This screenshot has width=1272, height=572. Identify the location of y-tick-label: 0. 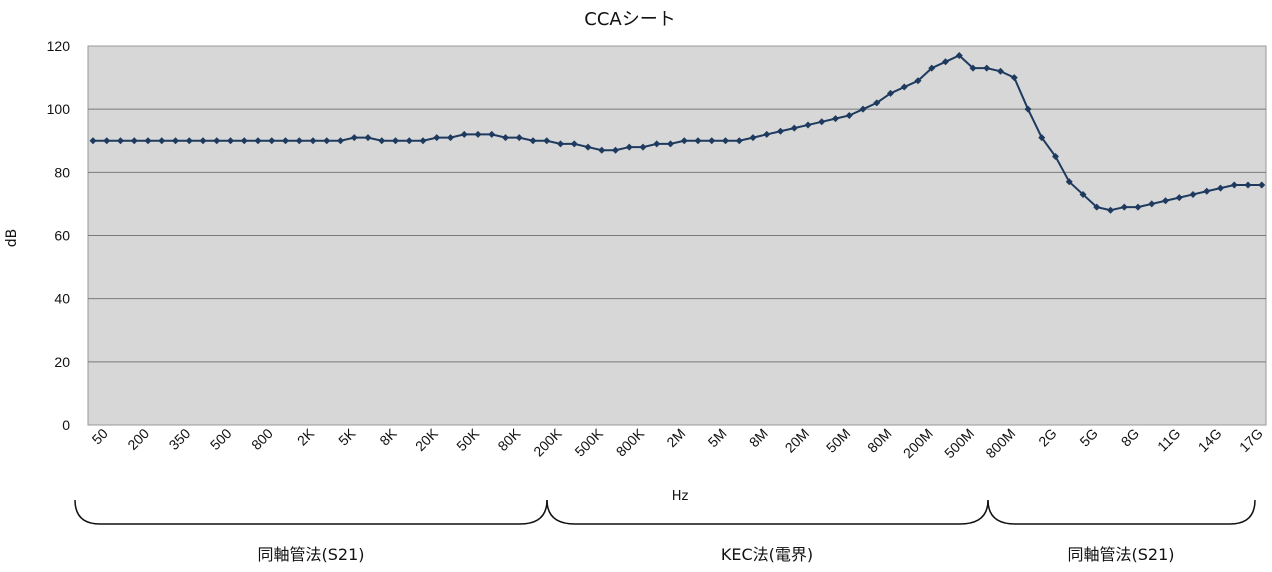
(66, 425).